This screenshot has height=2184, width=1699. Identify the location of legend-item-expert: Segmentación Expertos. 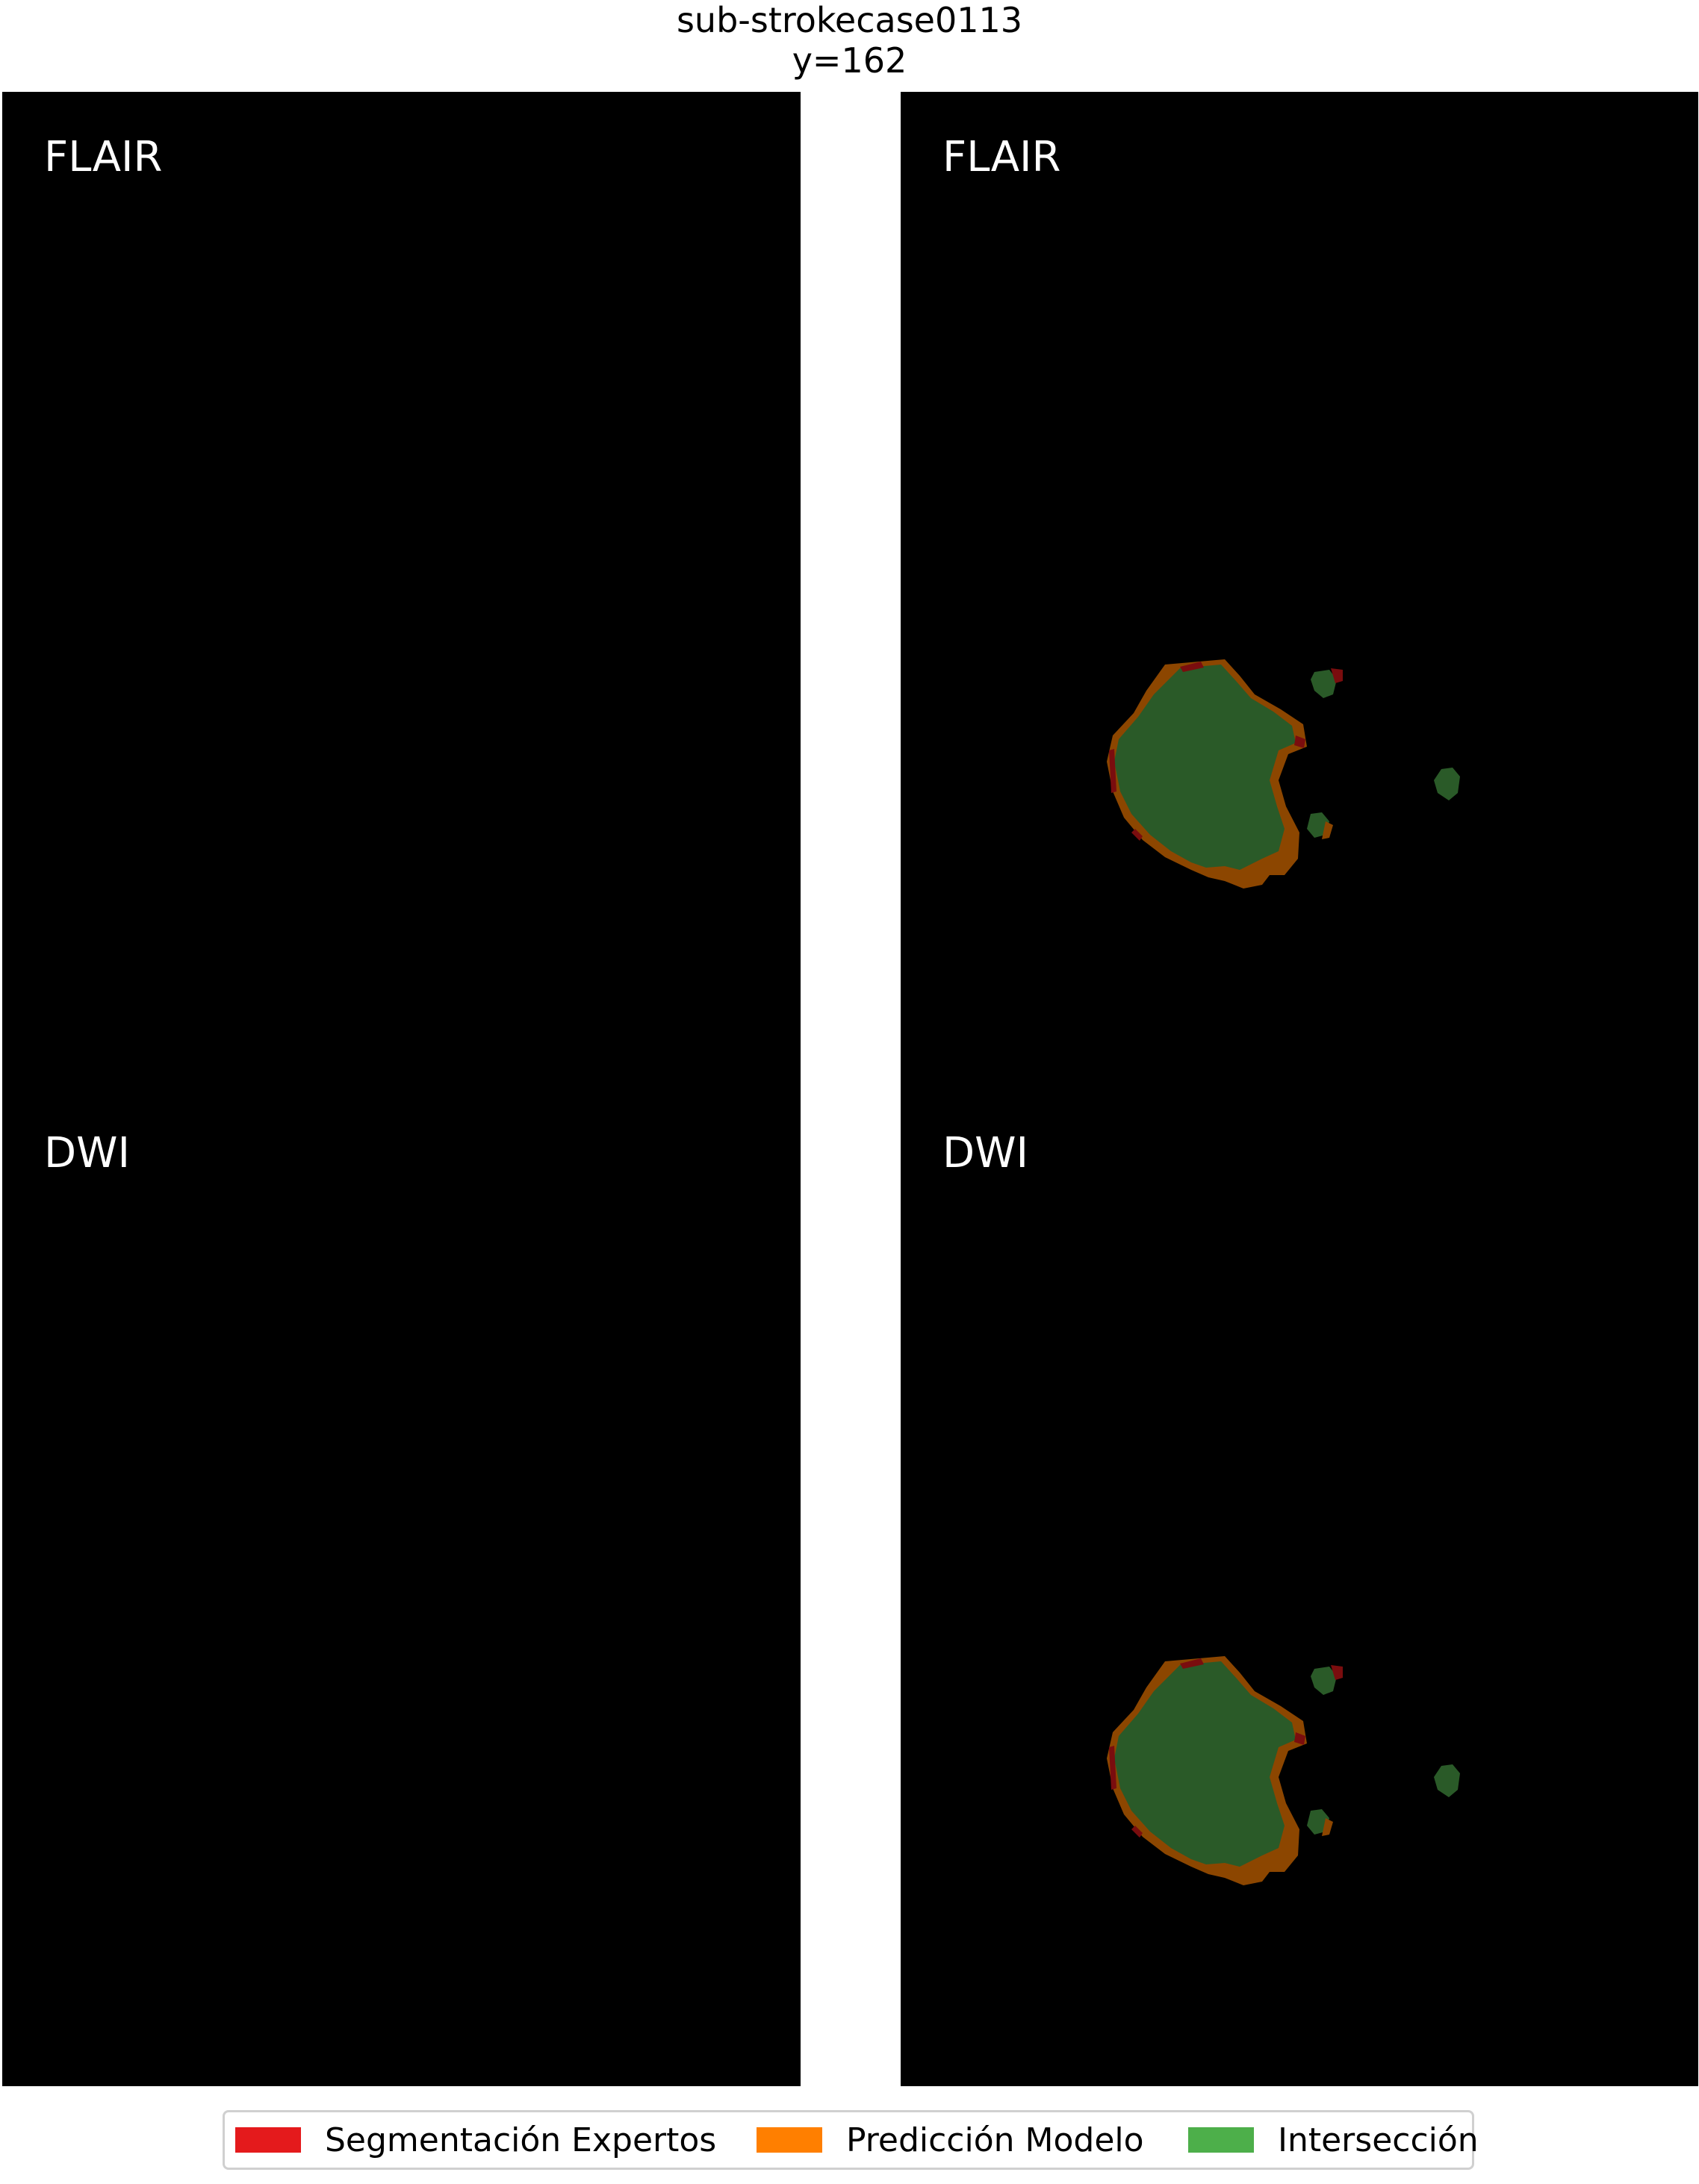
(475, 2140).